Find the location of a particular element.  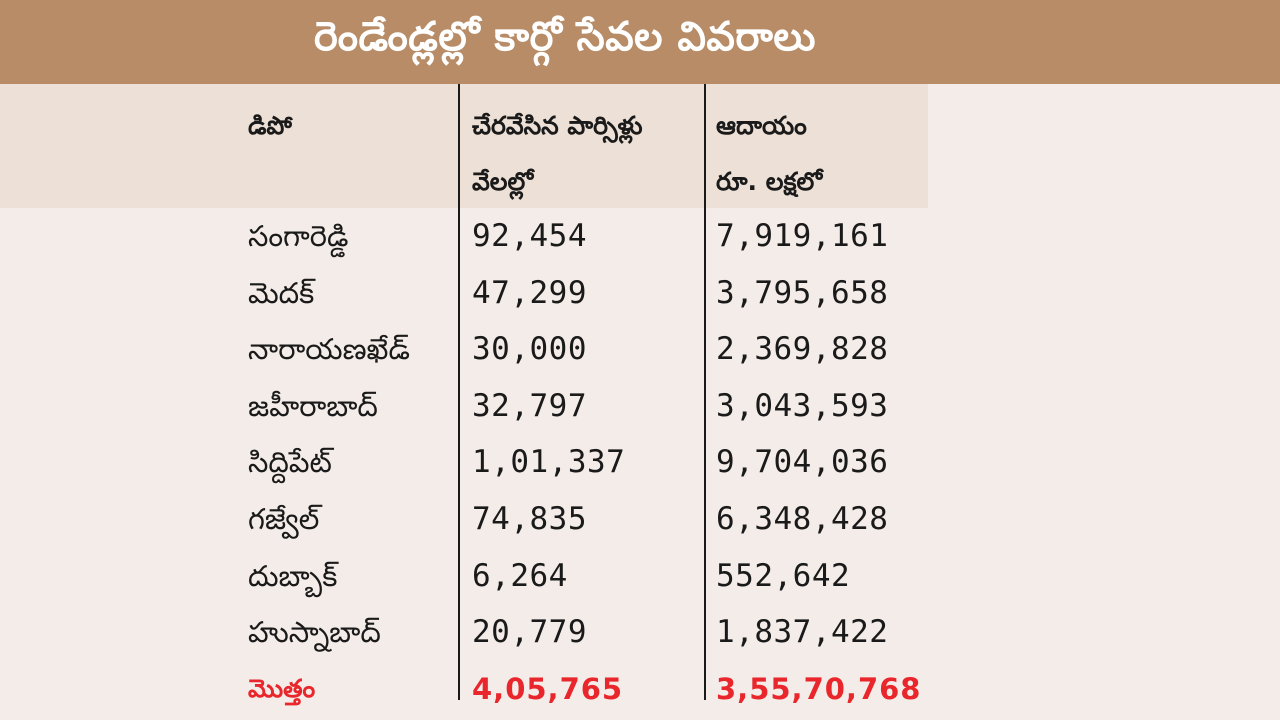

table-row: మెదక్ 47,299 3,795,658 is located at coordinates (640, 293).